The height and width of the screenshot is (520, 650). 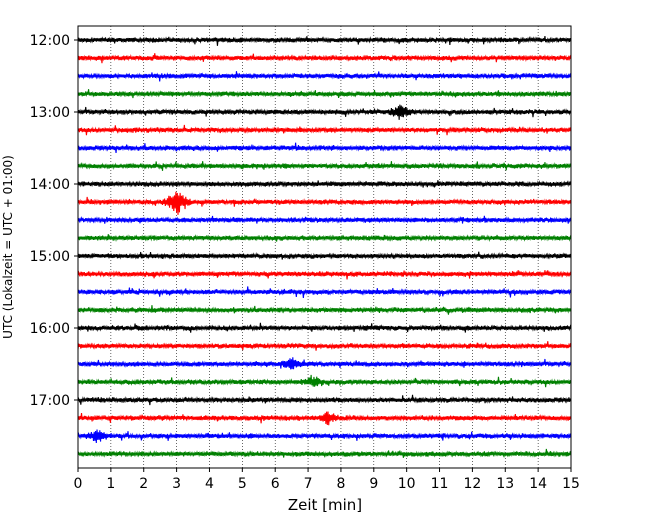 I want to click on x-tick-label-8: 8, so click(x=340, y=484).